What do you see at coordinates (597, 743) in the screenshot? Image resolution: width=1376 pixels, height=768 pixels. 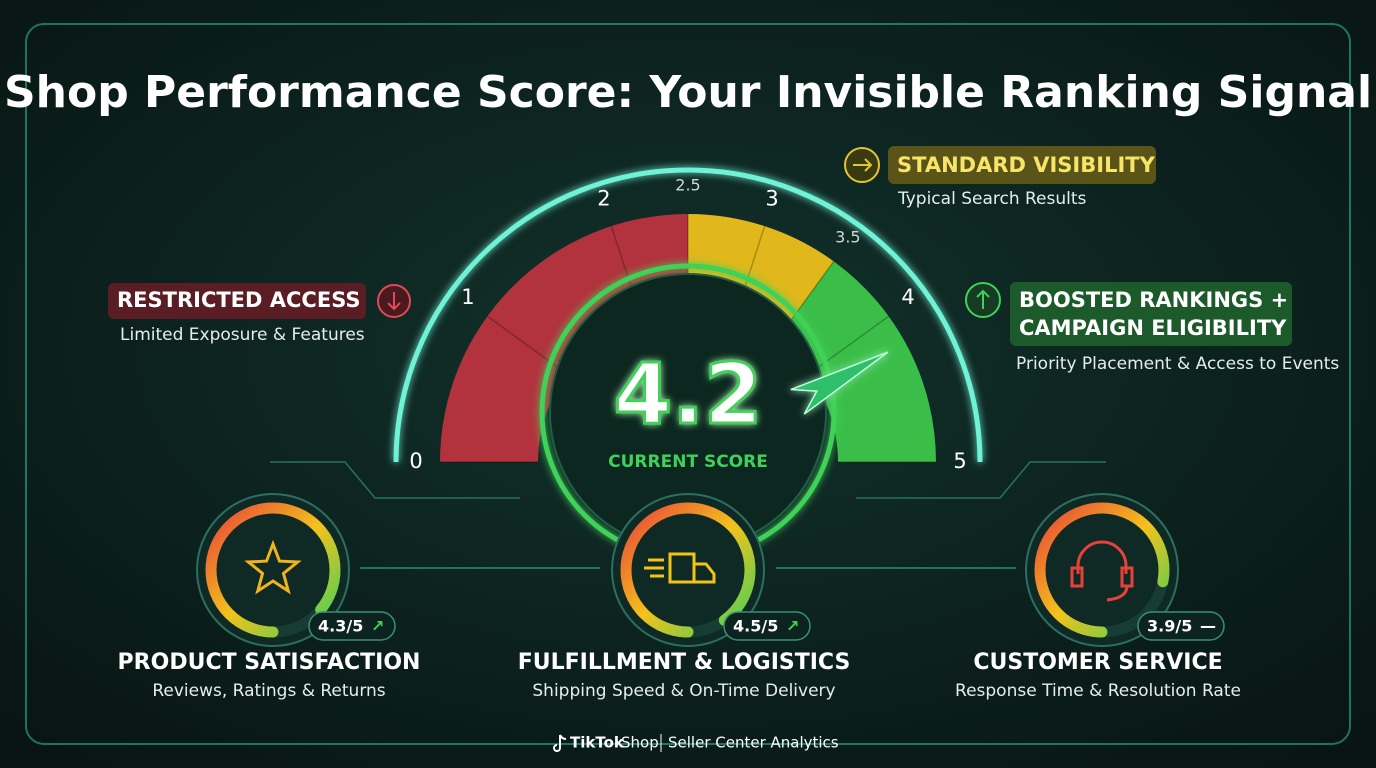 I see `brand: TikTok` at bounding box center [597, 743].